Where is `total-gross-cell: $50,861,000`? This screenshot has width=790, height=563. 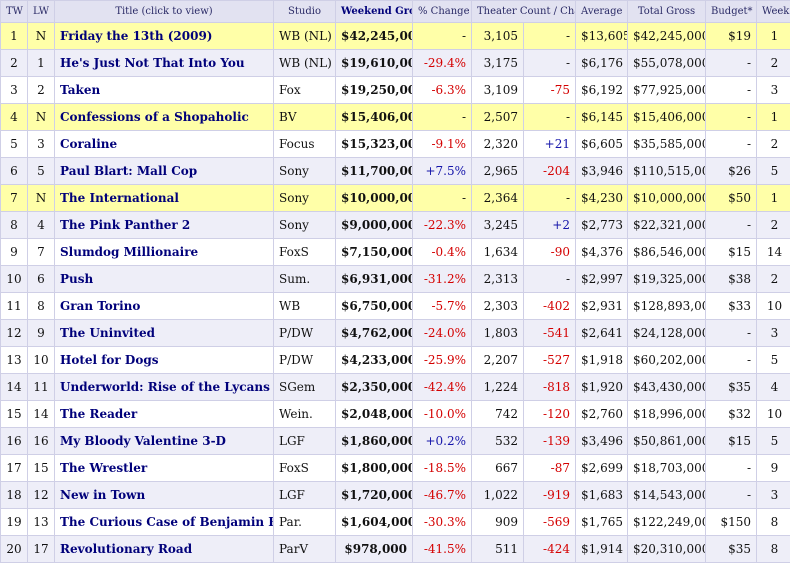
total-gross-cell: $50,861,000 is located at coordinates (666, 441).